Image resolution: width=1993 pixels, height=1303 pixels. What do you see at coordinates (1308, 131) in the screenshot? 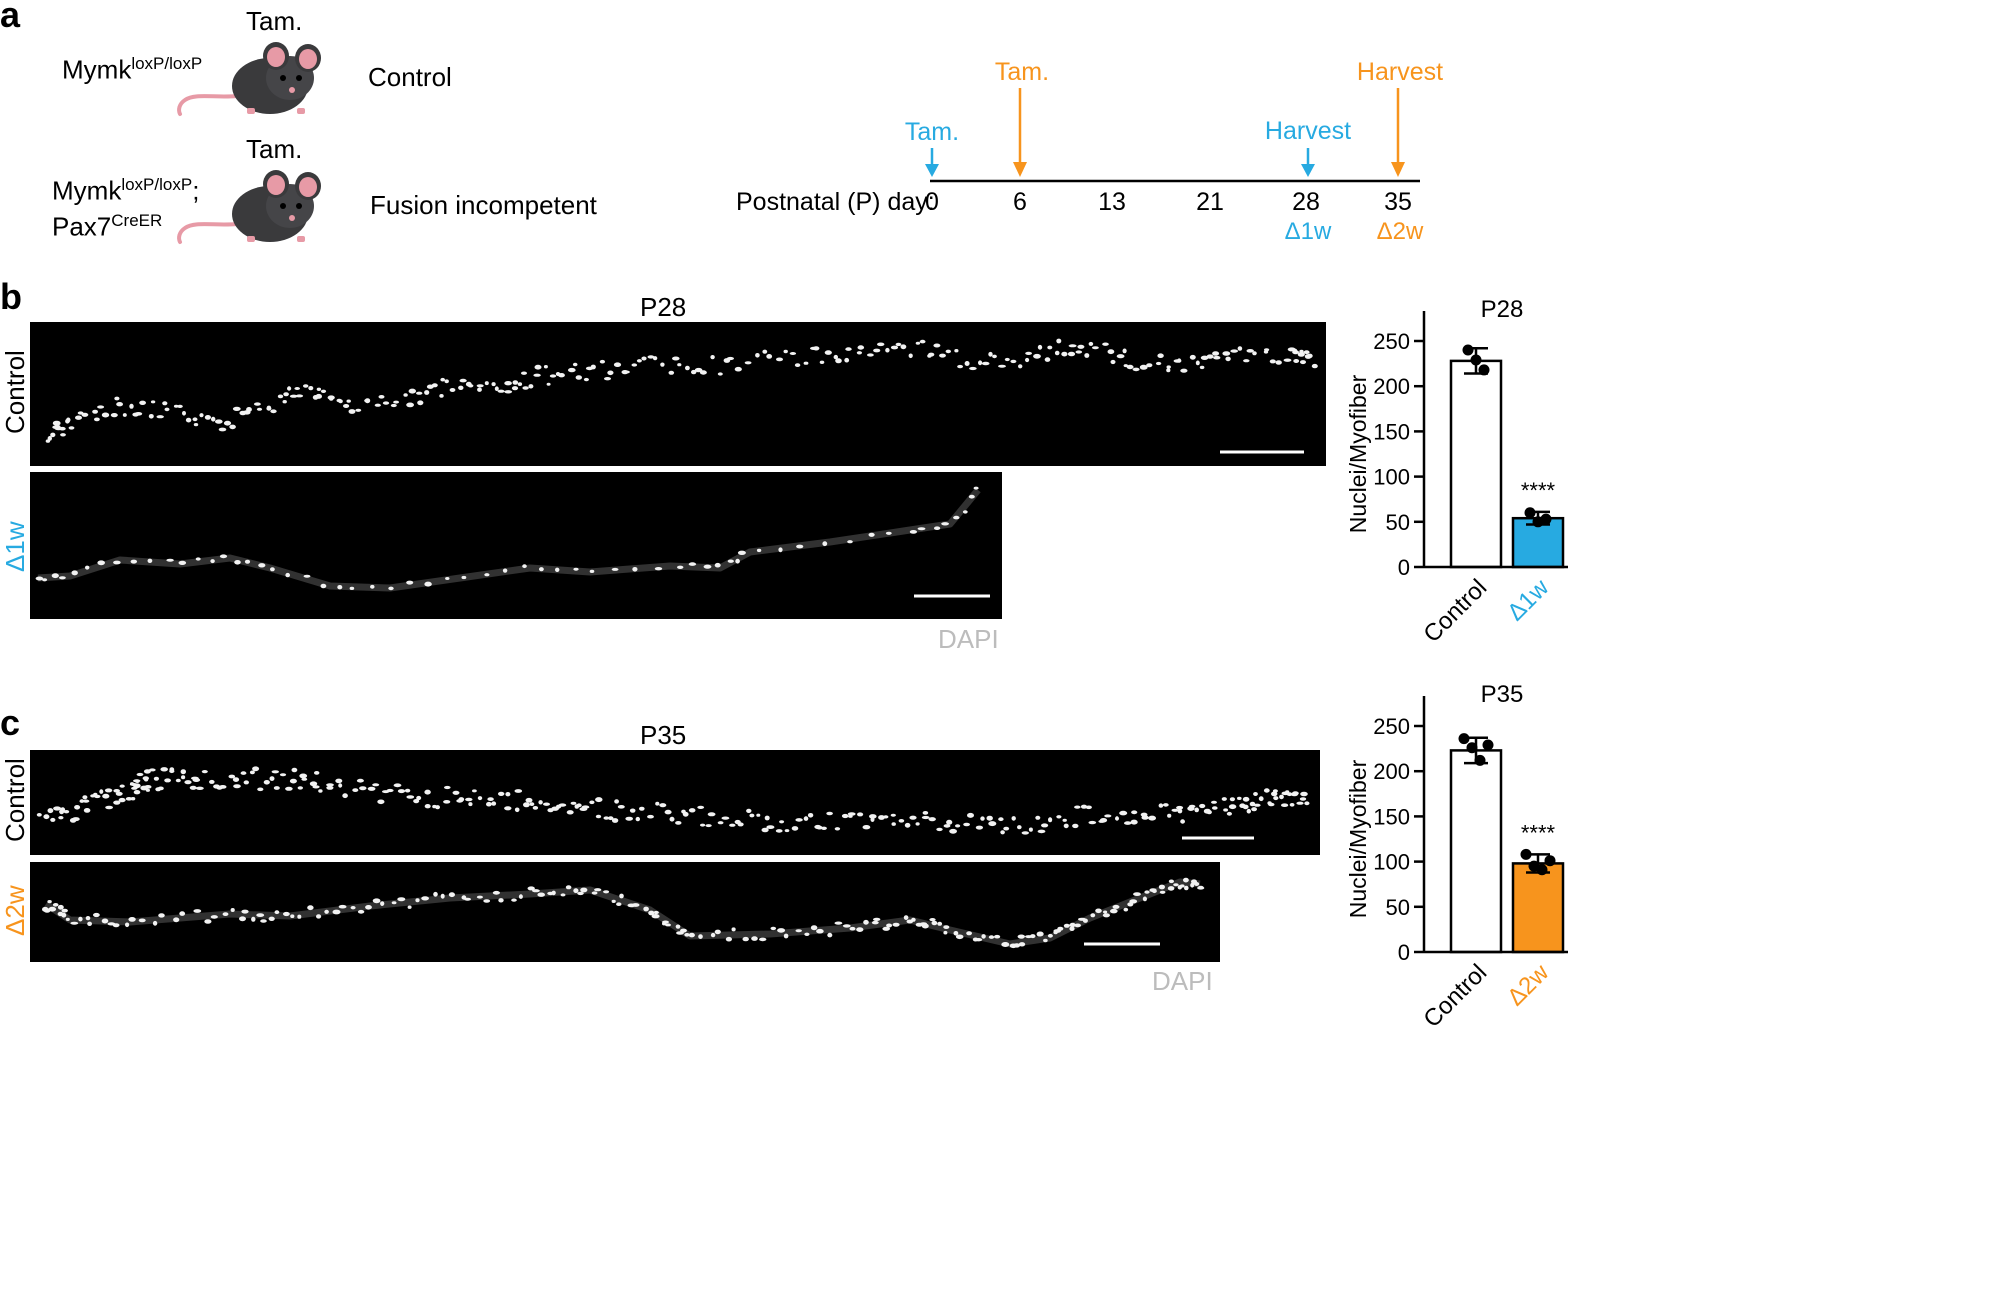
I see `harvest-cyan-label: Harvest` at bounding box center [1308, 131].